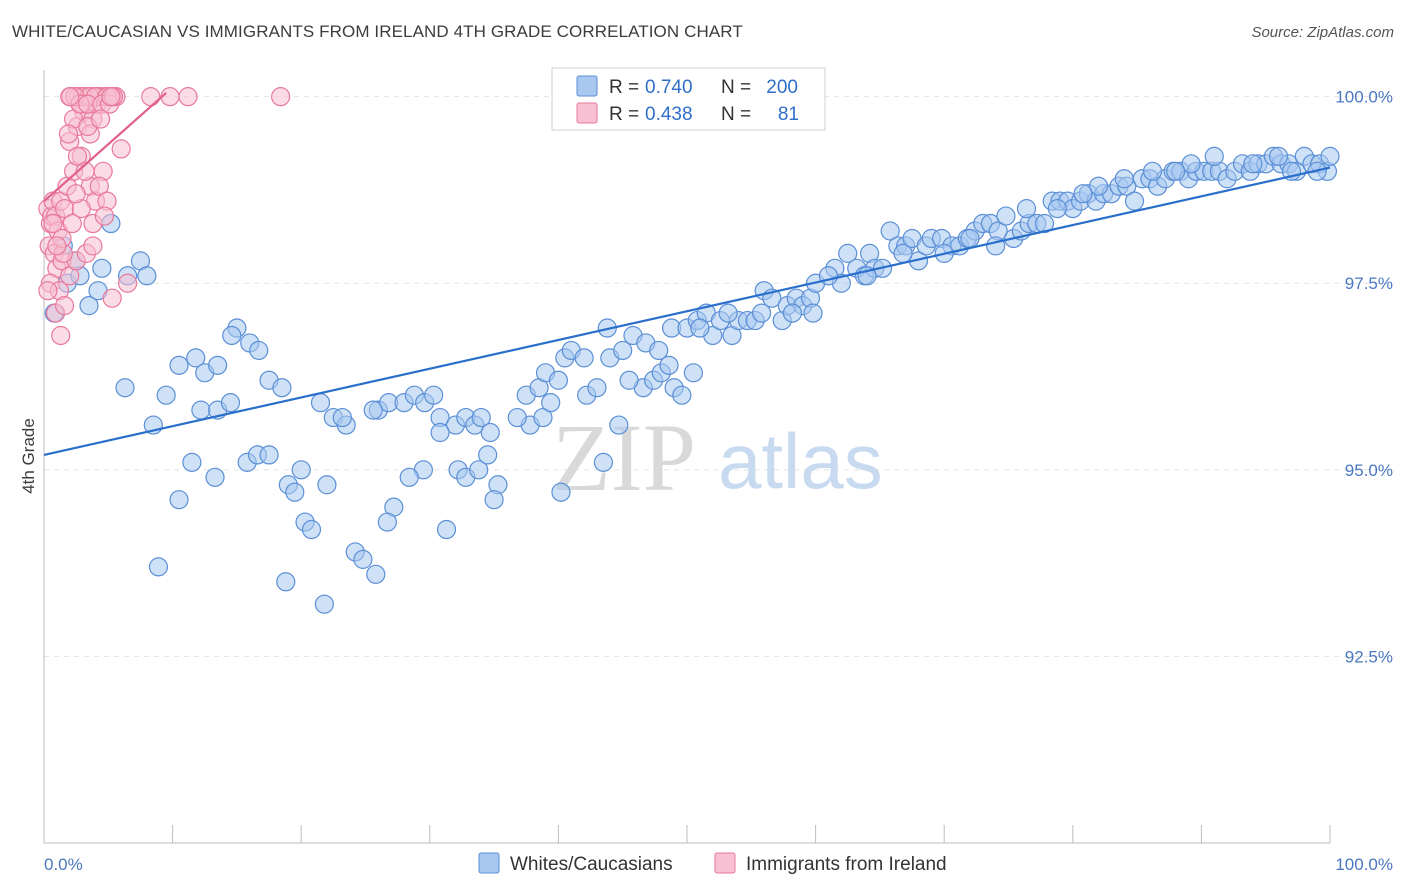 This screenshot has height=892, width=1406. Describe the element at coordinates (688, 99) in the screenshot. I see `legend-box: R = 0.740 N = 200 R = 0.438 N = 81` at that location.